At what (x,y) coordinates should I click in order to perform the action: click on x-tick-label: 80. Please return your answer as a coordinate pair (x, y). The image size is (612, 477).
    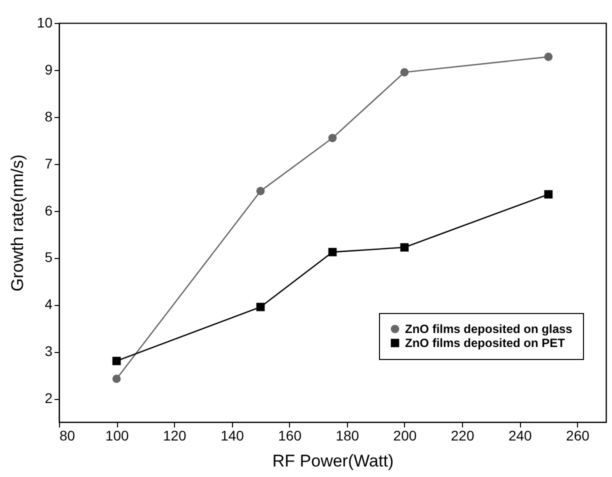
    Looking at the image, I should click on (68, 436).